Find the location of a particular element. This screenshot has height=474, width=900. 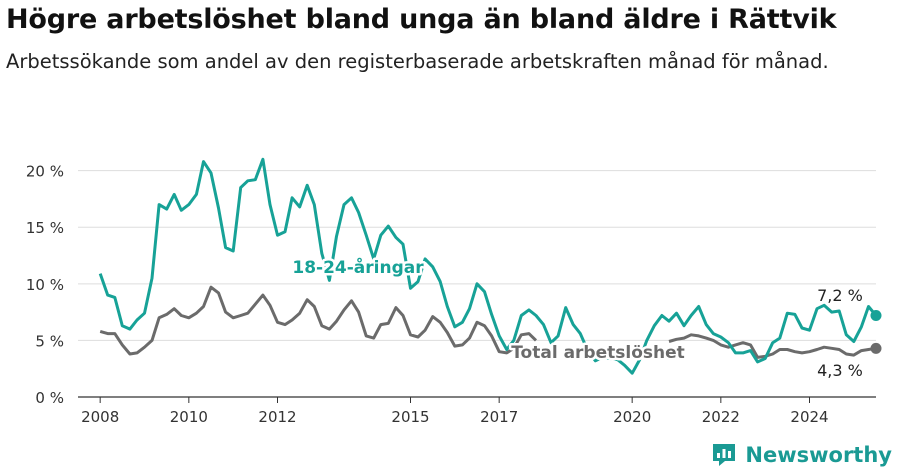

x-tick-label: 2010 is located at coordinates (189, 417).